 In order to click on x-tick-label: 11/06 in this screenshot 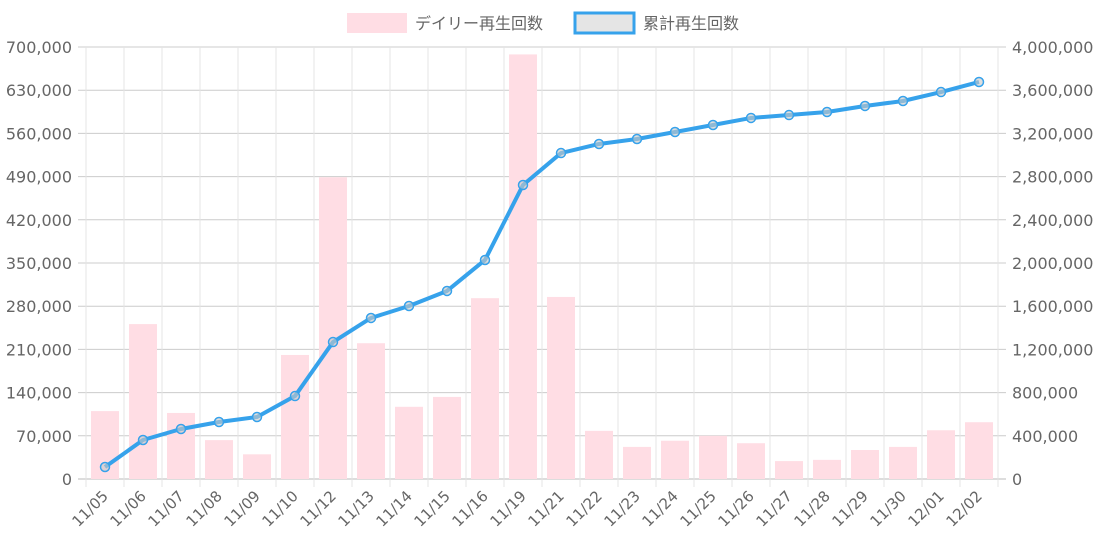, I will do `click(128, 508)`.